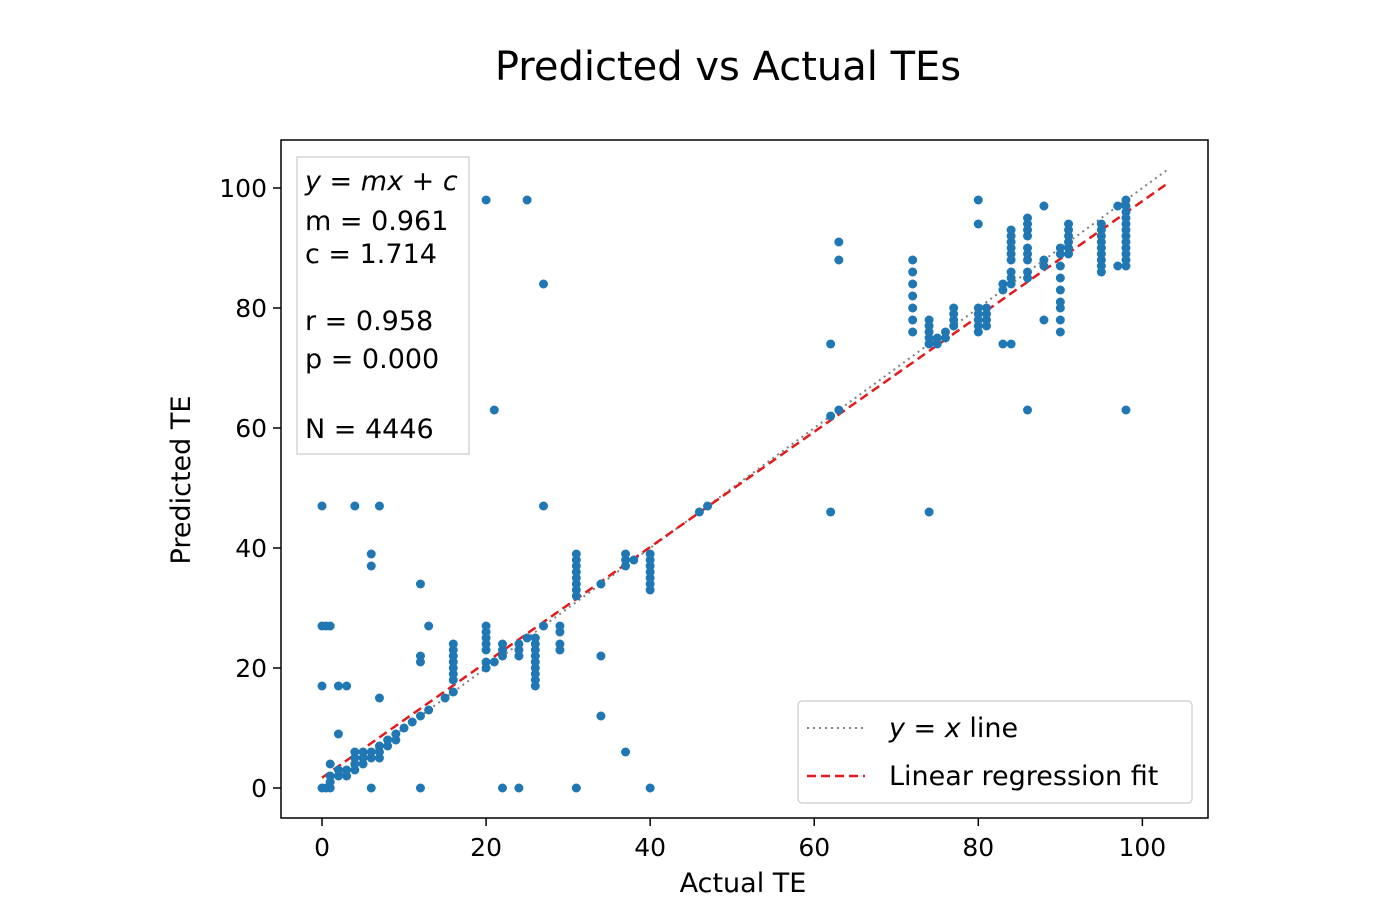 The height and width of the screenshot is (912, 1398). What do you see at coordinates (251, 668) in the screenshot?
I see `y-tick-label: 20` at bounding box center [251, 668].